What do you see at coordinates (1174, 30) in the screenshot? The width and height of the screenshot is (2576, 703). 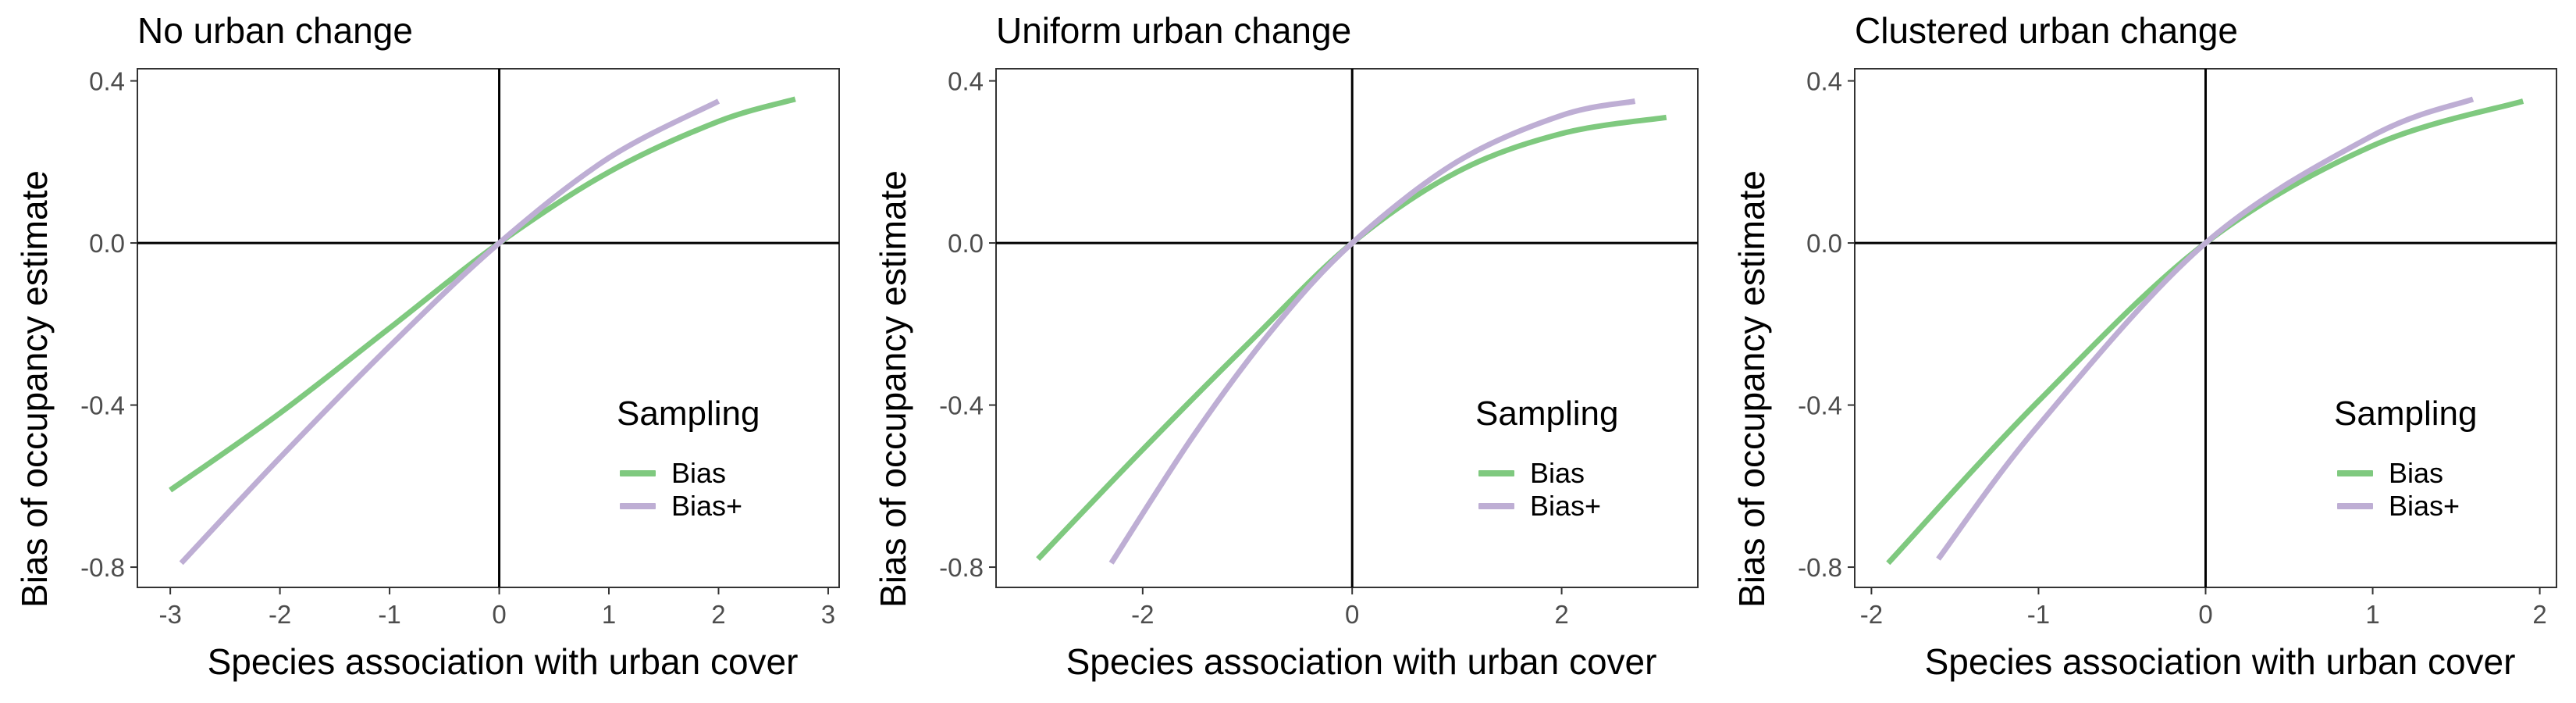 I see `chart-title: Uniform urban change` at bounding box center [1174, 30].